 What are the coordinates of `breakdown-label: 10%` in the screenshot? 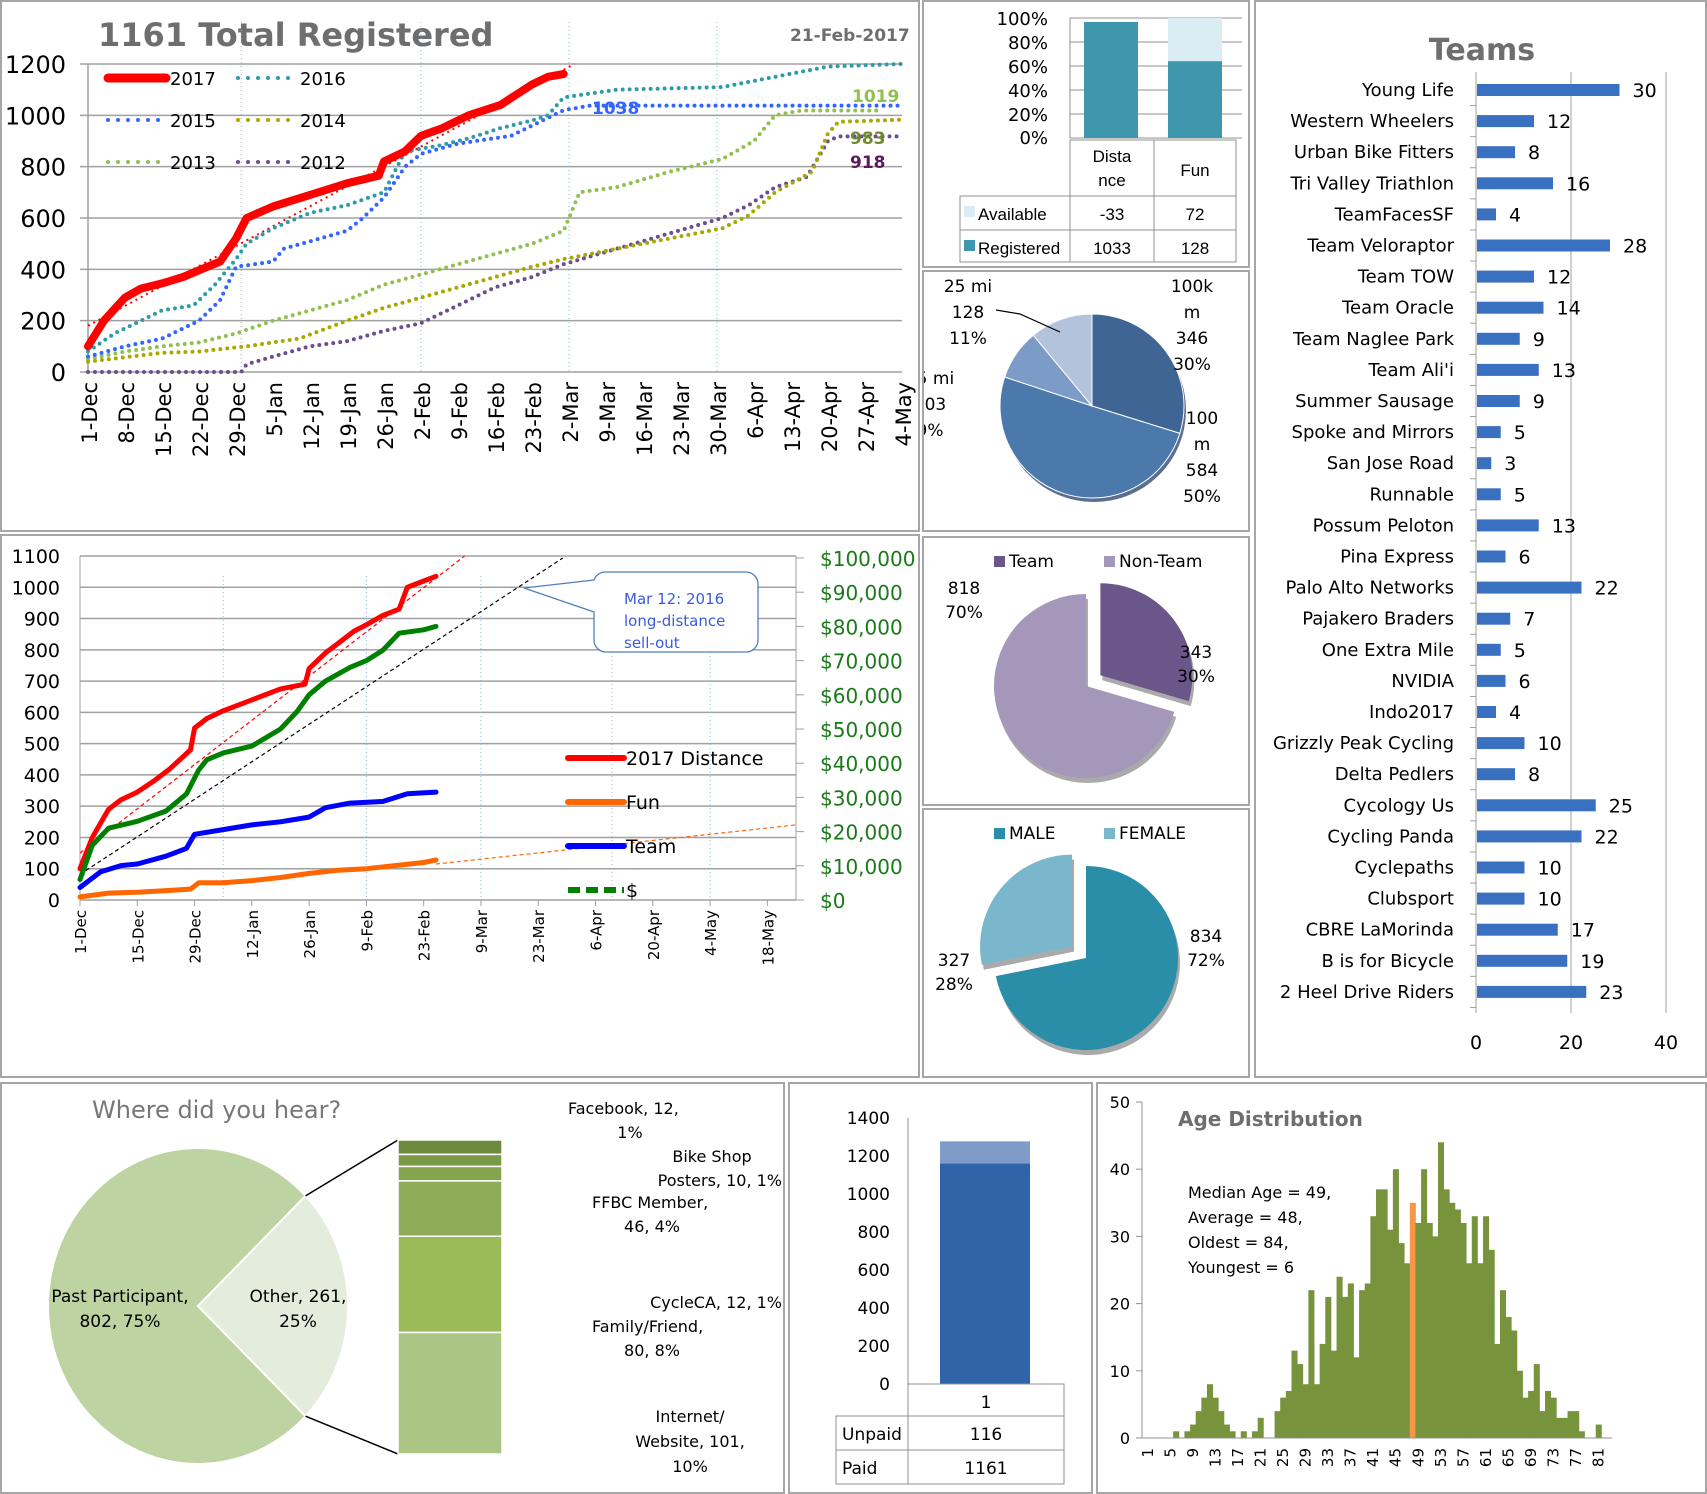 It's located at (690, 1466).